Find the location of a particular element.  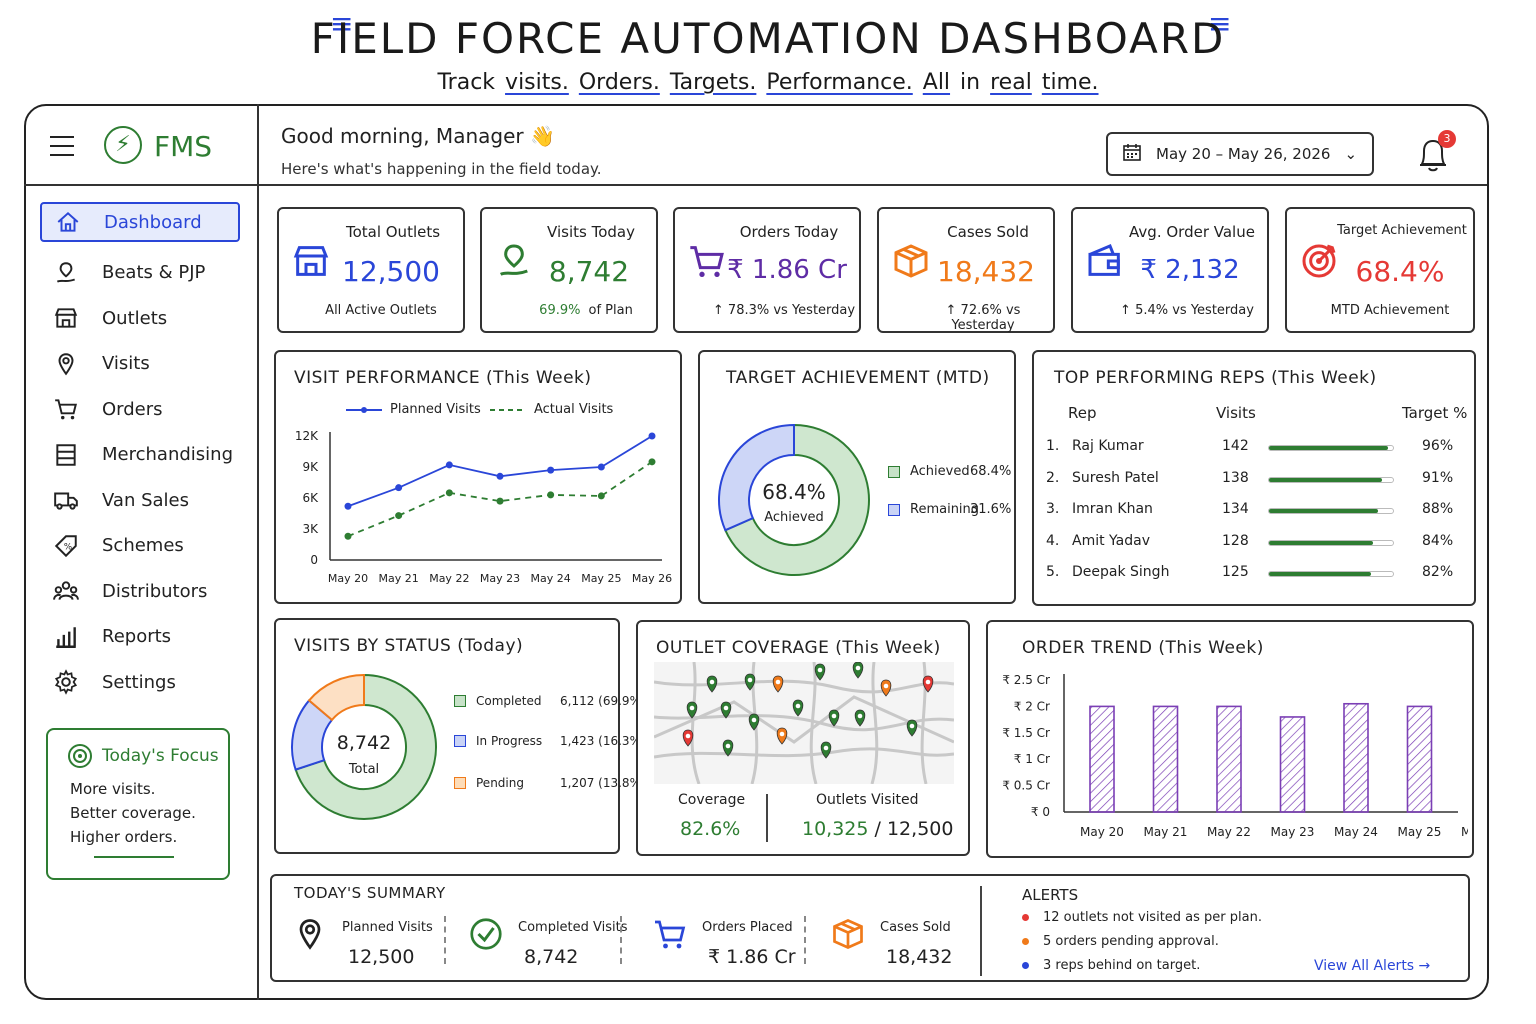

col-header-visits: Visits is located at coordinates (1236, 413).